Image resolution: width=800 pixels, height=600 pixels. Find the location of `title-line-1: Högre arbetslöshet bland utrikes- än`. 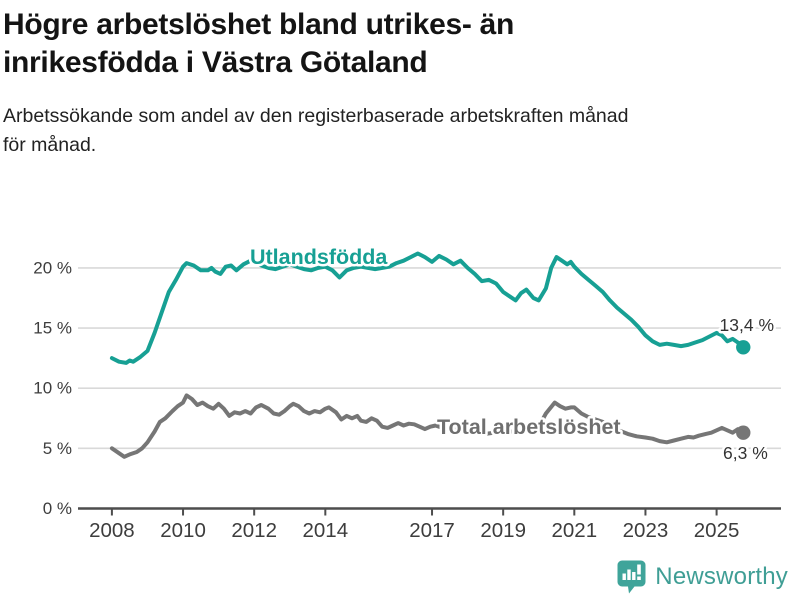

title-line-1: Högre arbetslöshet bland utrikes- än is located at coordinates (258, 24).